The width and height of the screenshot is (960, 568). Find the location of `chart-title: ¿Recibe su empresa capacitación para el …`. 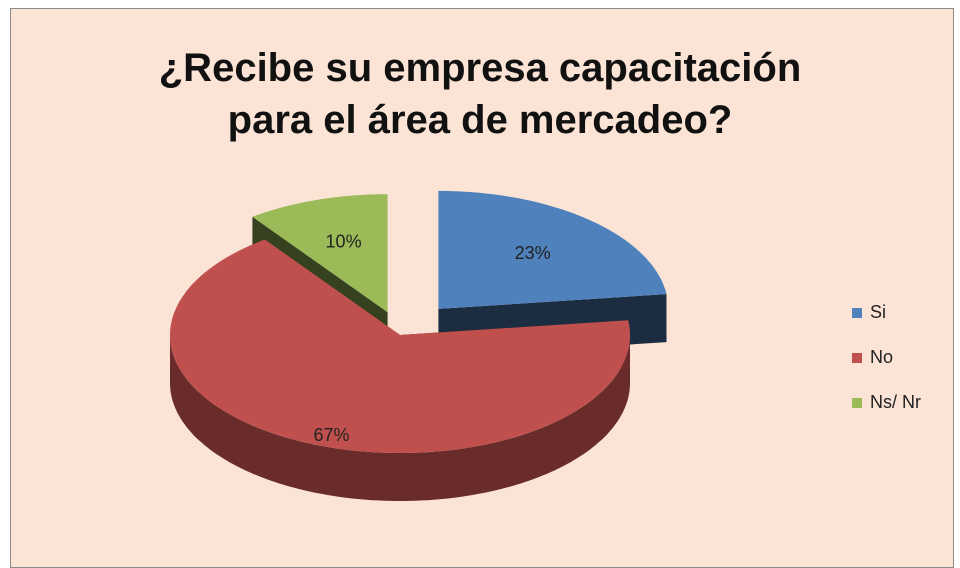

chart-title: ¿Recibe su empresa capacitación para el … is located at coordinates (480, 94).